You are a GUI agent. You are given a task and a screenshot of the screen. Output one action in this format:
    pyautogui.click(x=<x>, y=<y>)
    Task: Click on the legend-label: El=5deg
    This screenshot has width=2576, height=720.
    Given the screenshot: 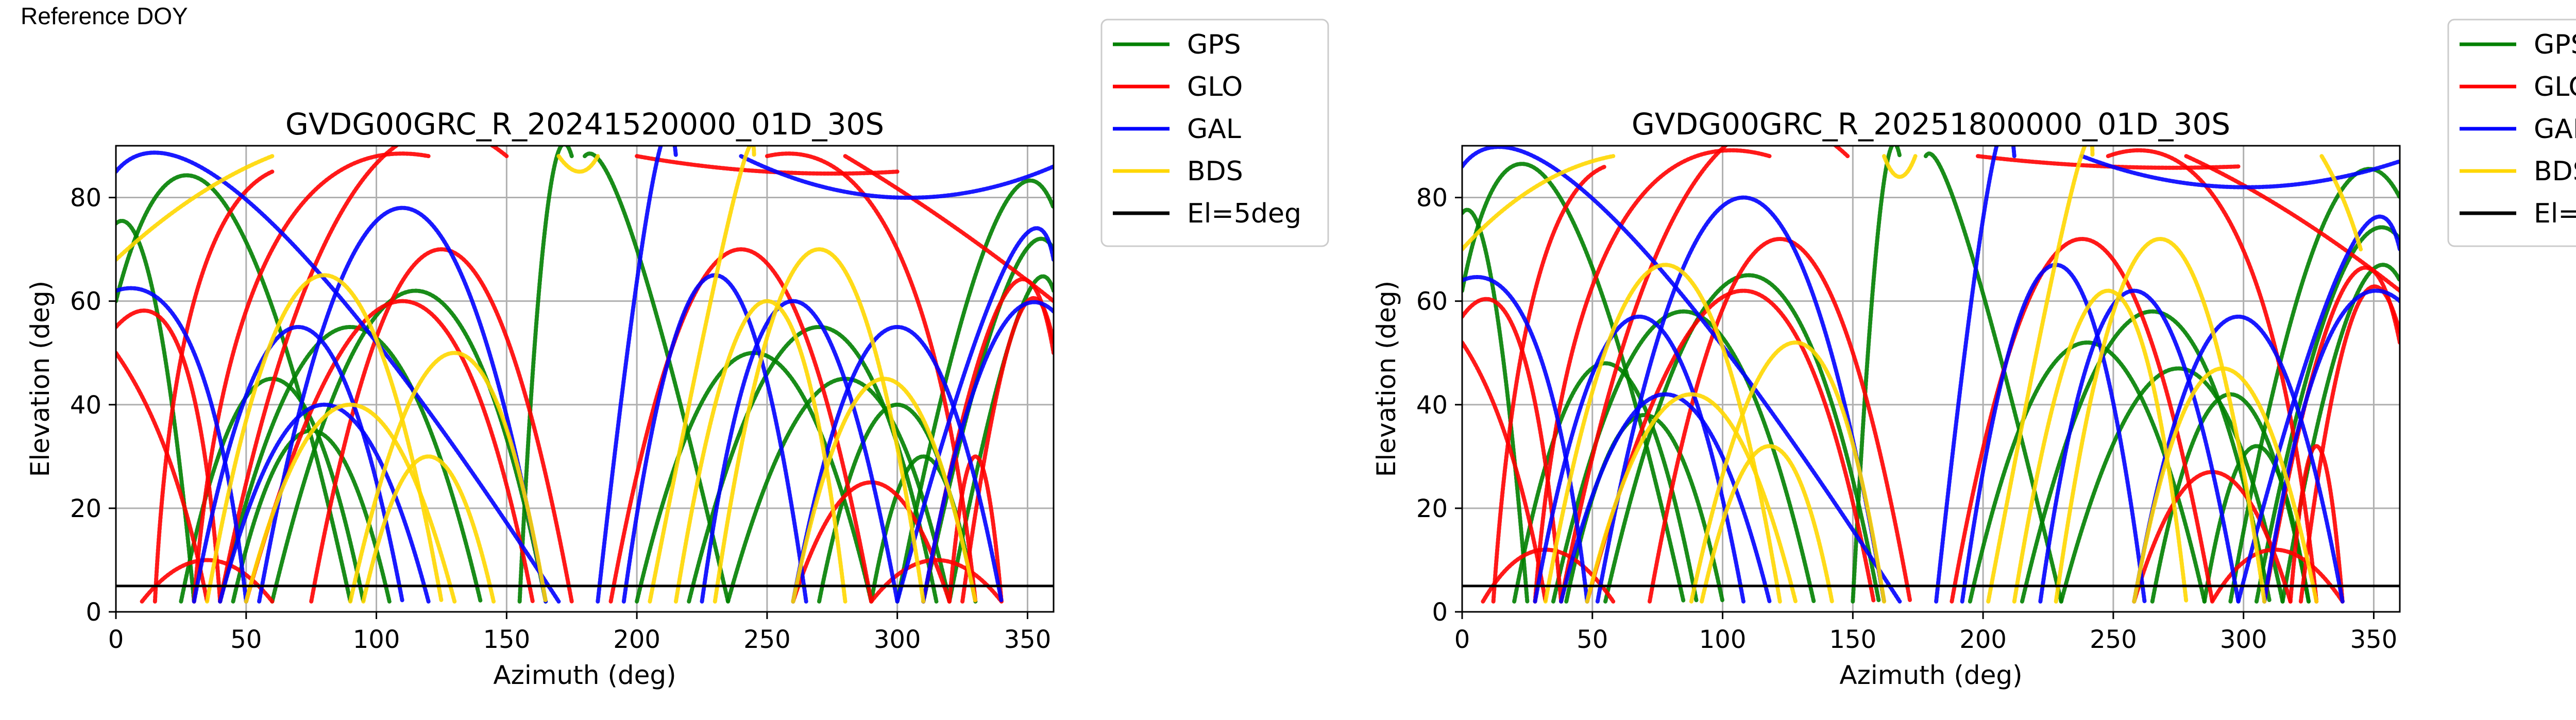 What is the action you would take?
    pyautogui.click(x=2555, y=213)
    